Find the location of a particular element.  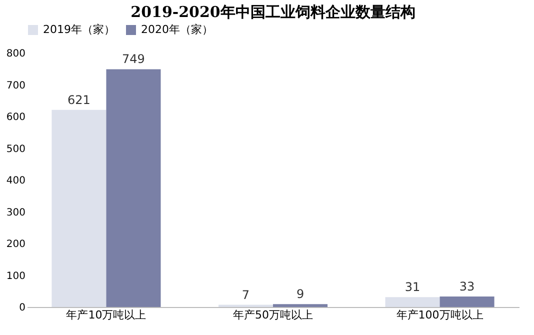

legend-label: 2020年（家） is located at coordinates (177, 29).